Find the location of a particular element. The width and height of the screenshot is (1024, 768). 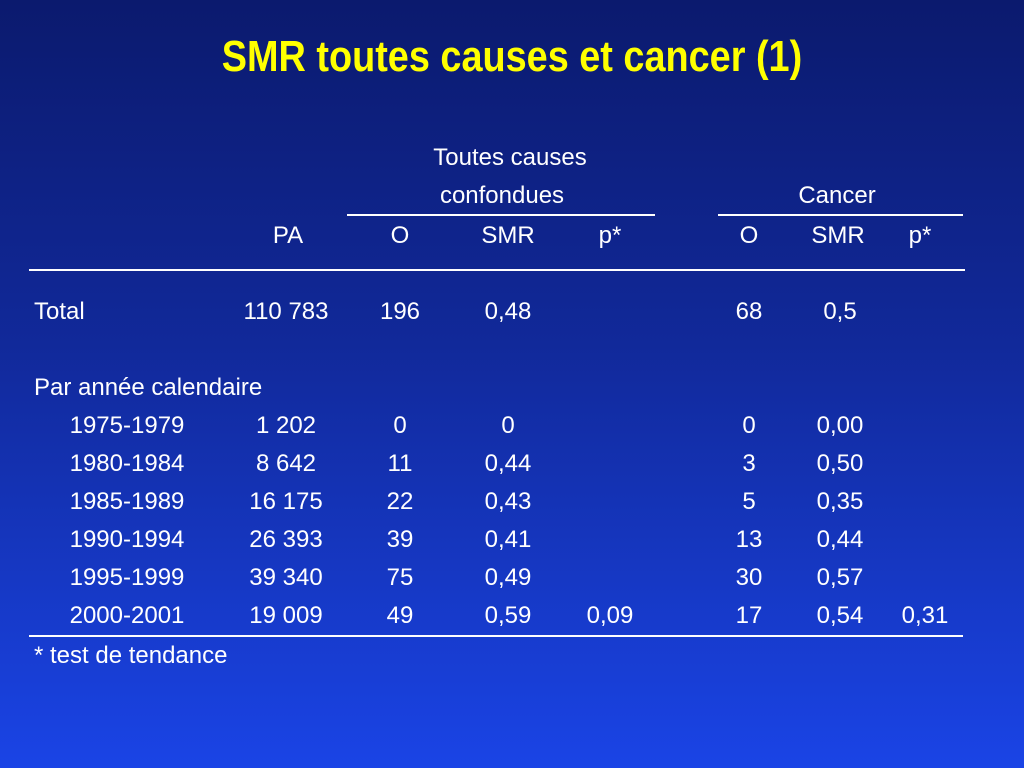

row-o-all: 39 is located at coordinates (400, 539).